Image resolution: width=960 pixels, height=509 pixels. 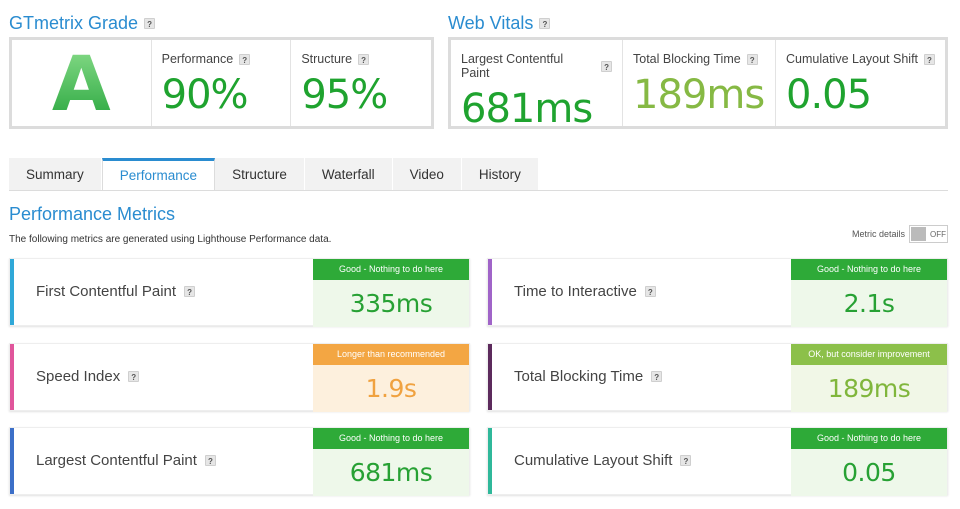 I want to click on web-vitals-title: Web Vitals ?, so click(x=499, y=23).